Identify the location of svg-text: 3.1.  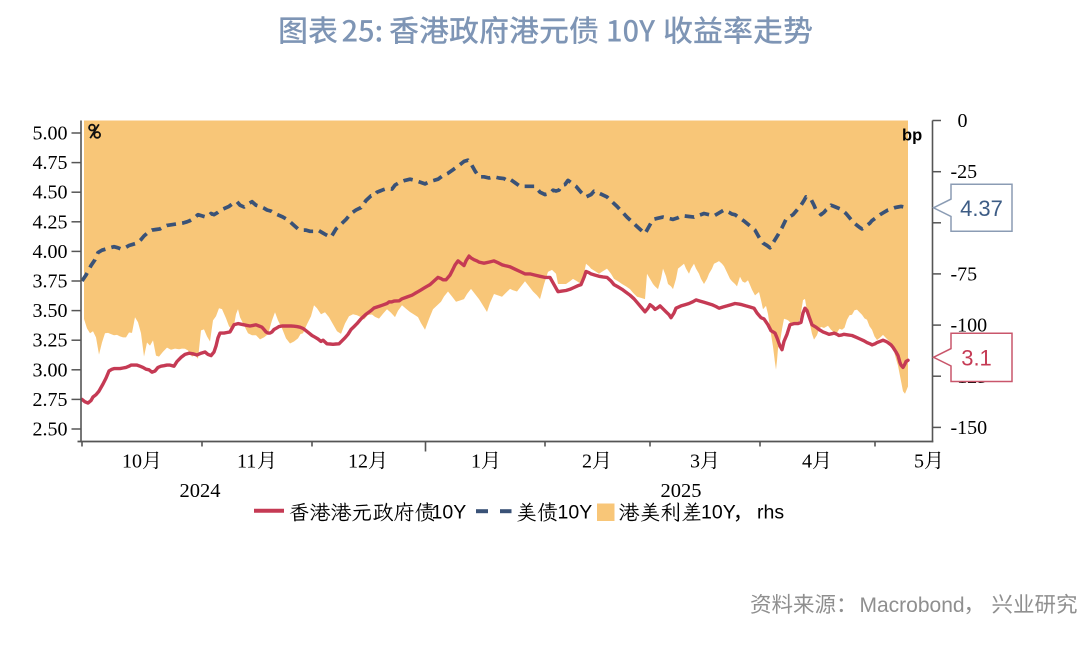
(976, 358).